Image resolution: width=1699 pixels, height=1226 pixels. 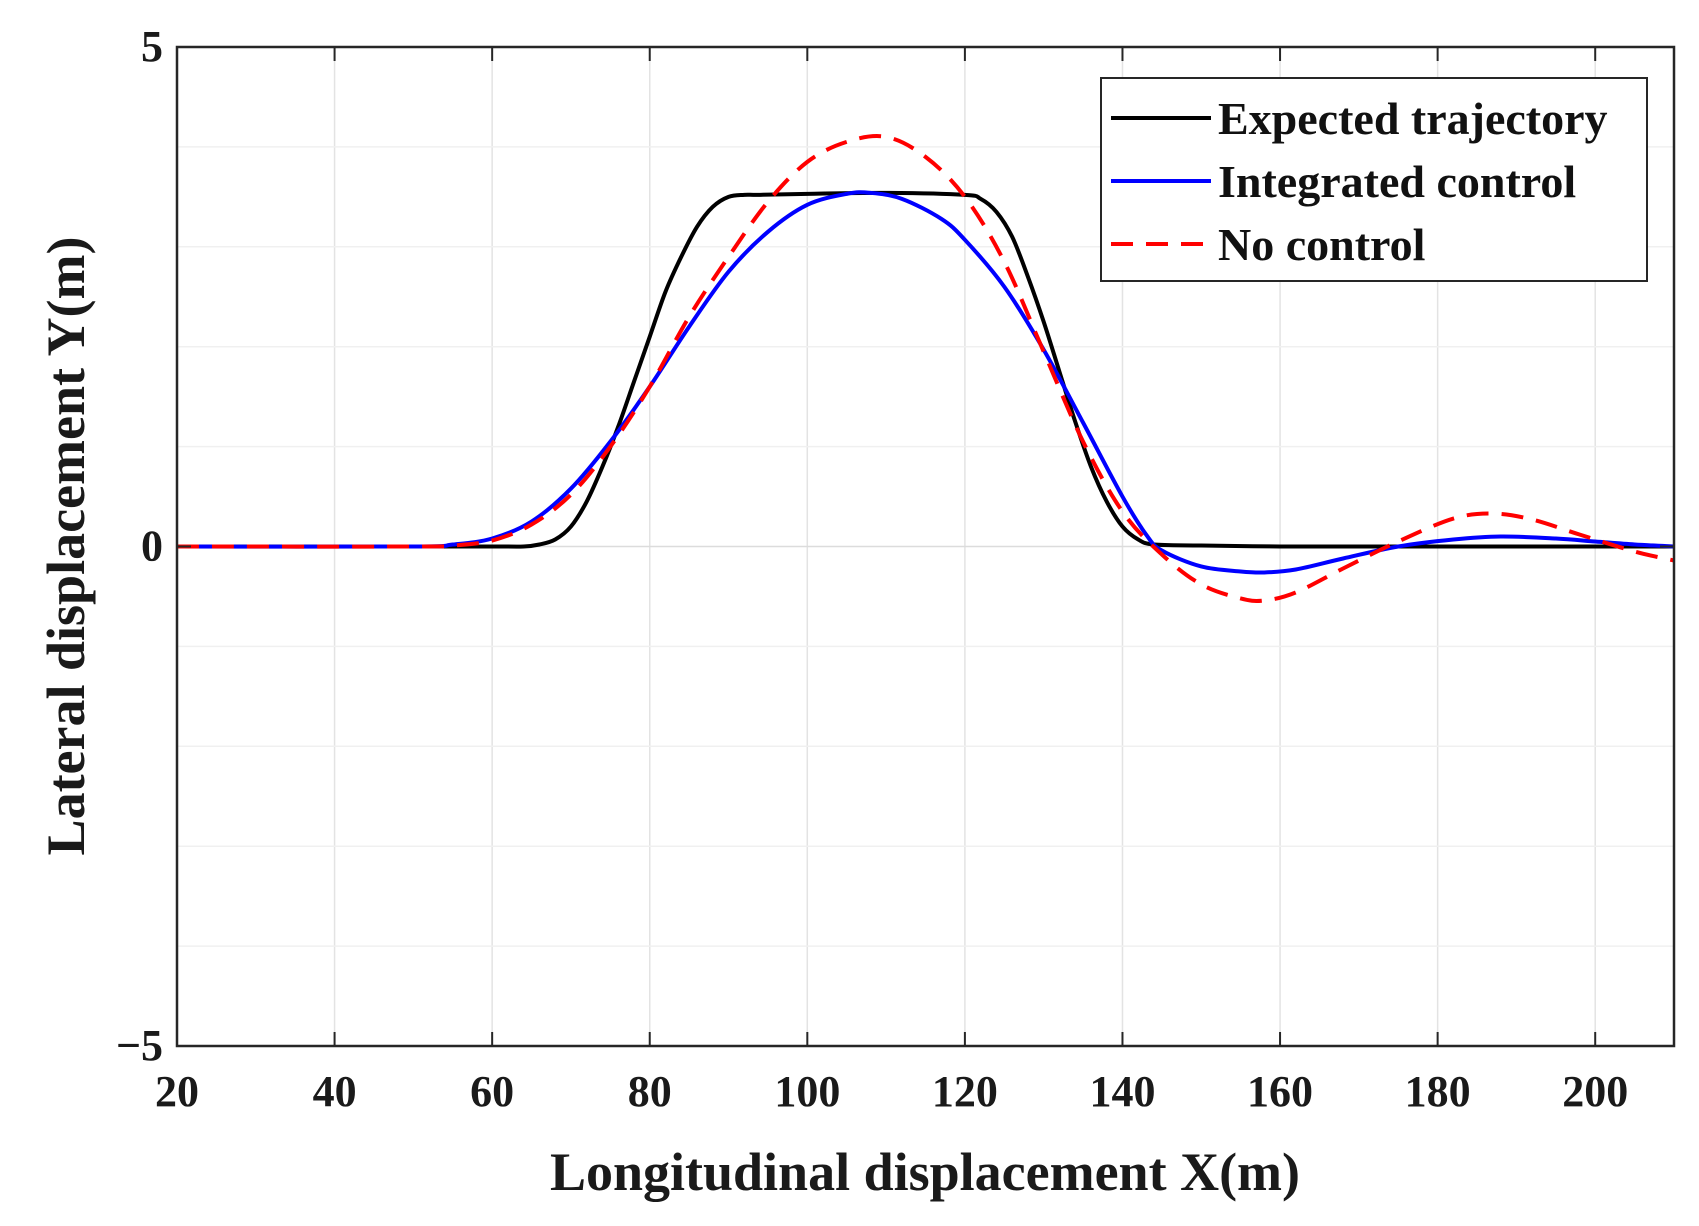 I want to click on y-tick-label: 5, so click(x=152, y=46).